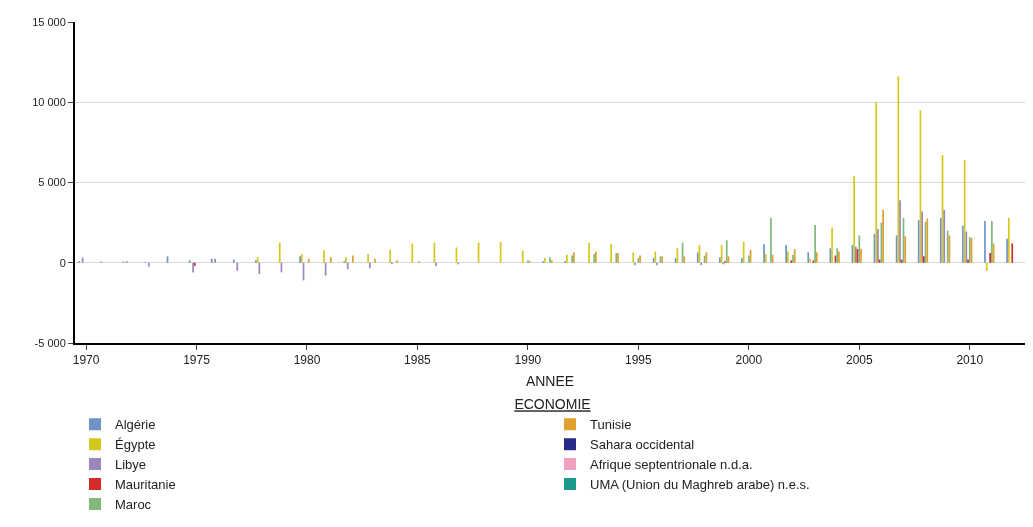 The width and height of the screenshot is (1033, 527). Describe the element at coordinates (611, 425) in the screenshot. I see `legend-label: Tunisie` at that location.